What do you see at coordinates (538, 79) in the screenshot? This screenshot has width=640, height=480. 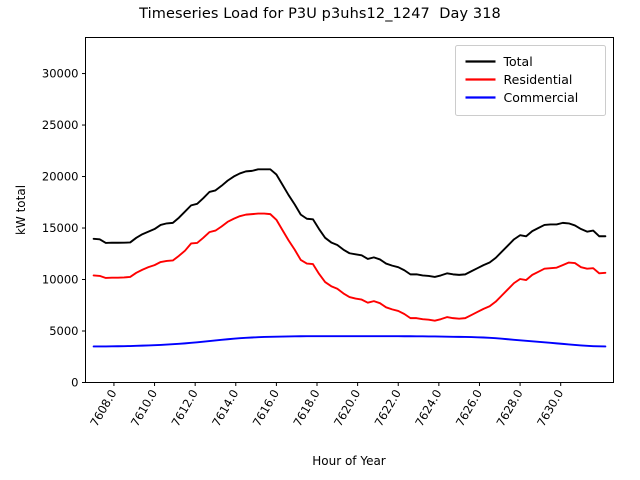 I see `legend-label-residential: Residential` at bounding box center [538, 79].